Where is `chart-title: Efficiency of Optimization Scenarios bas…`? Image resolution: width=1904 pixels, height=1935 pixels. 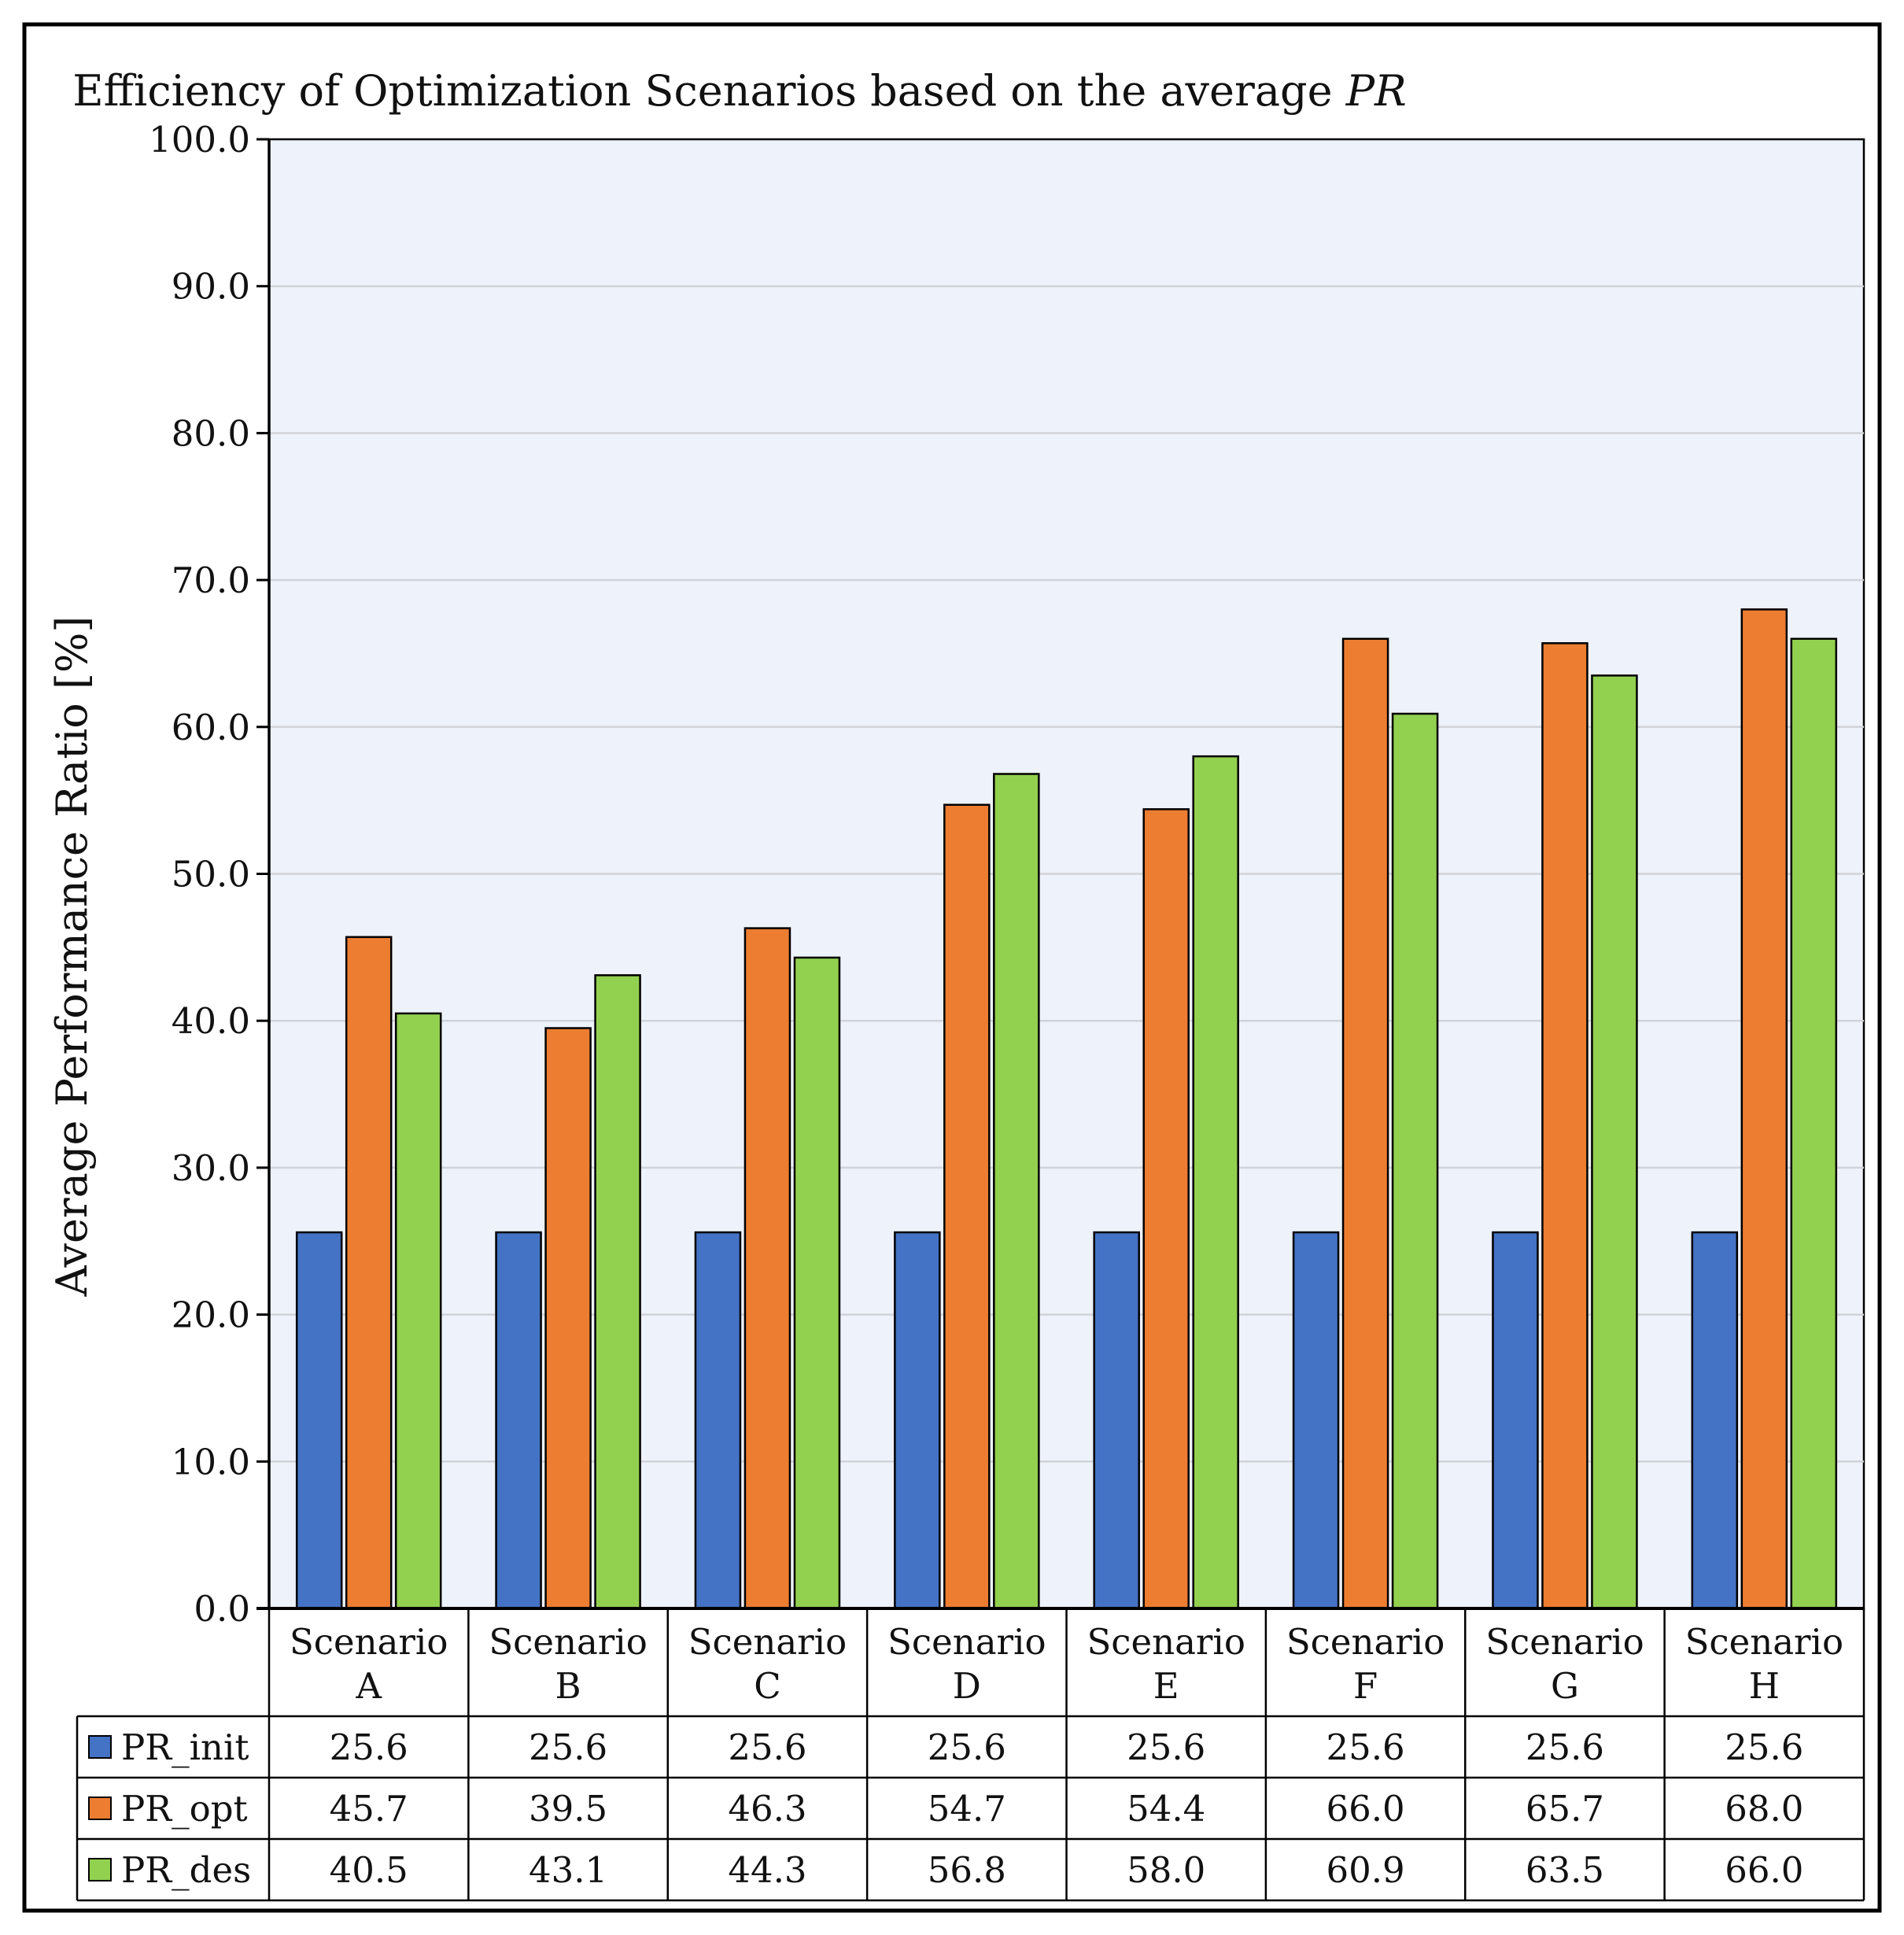
chart-title: Efficiency of Optimization Scenarios bas… is located at coordinates (739, 91).